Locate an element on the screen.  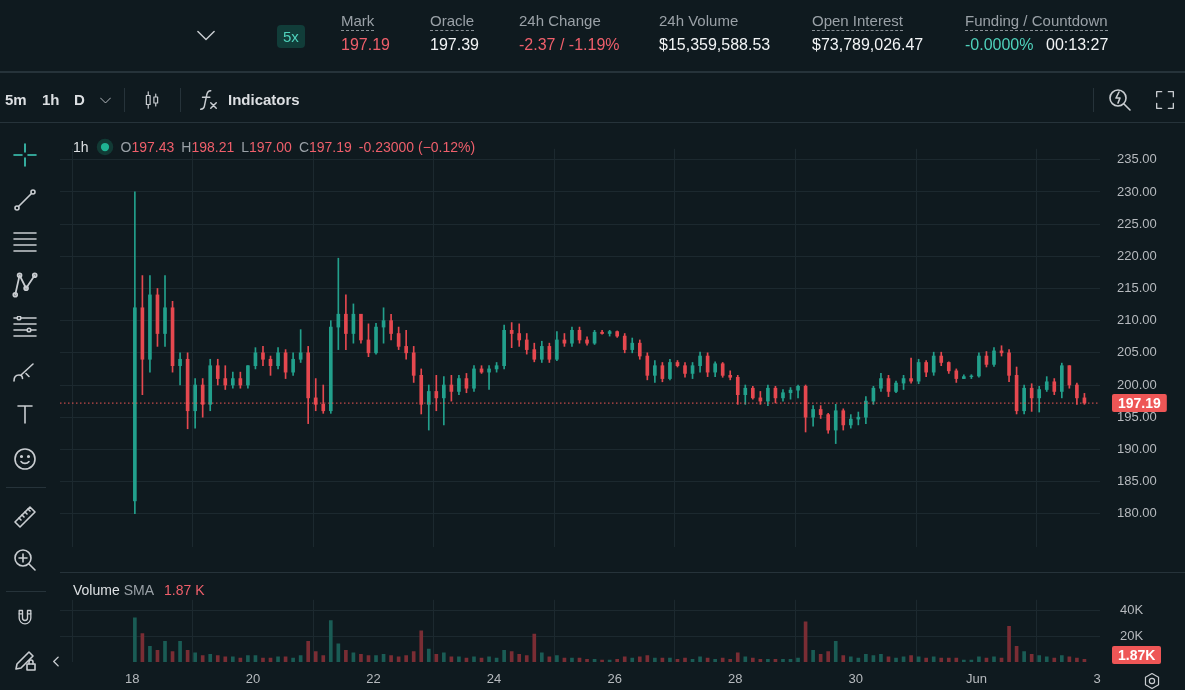
annotation: C197.19 is located at coordinates (325, 147).